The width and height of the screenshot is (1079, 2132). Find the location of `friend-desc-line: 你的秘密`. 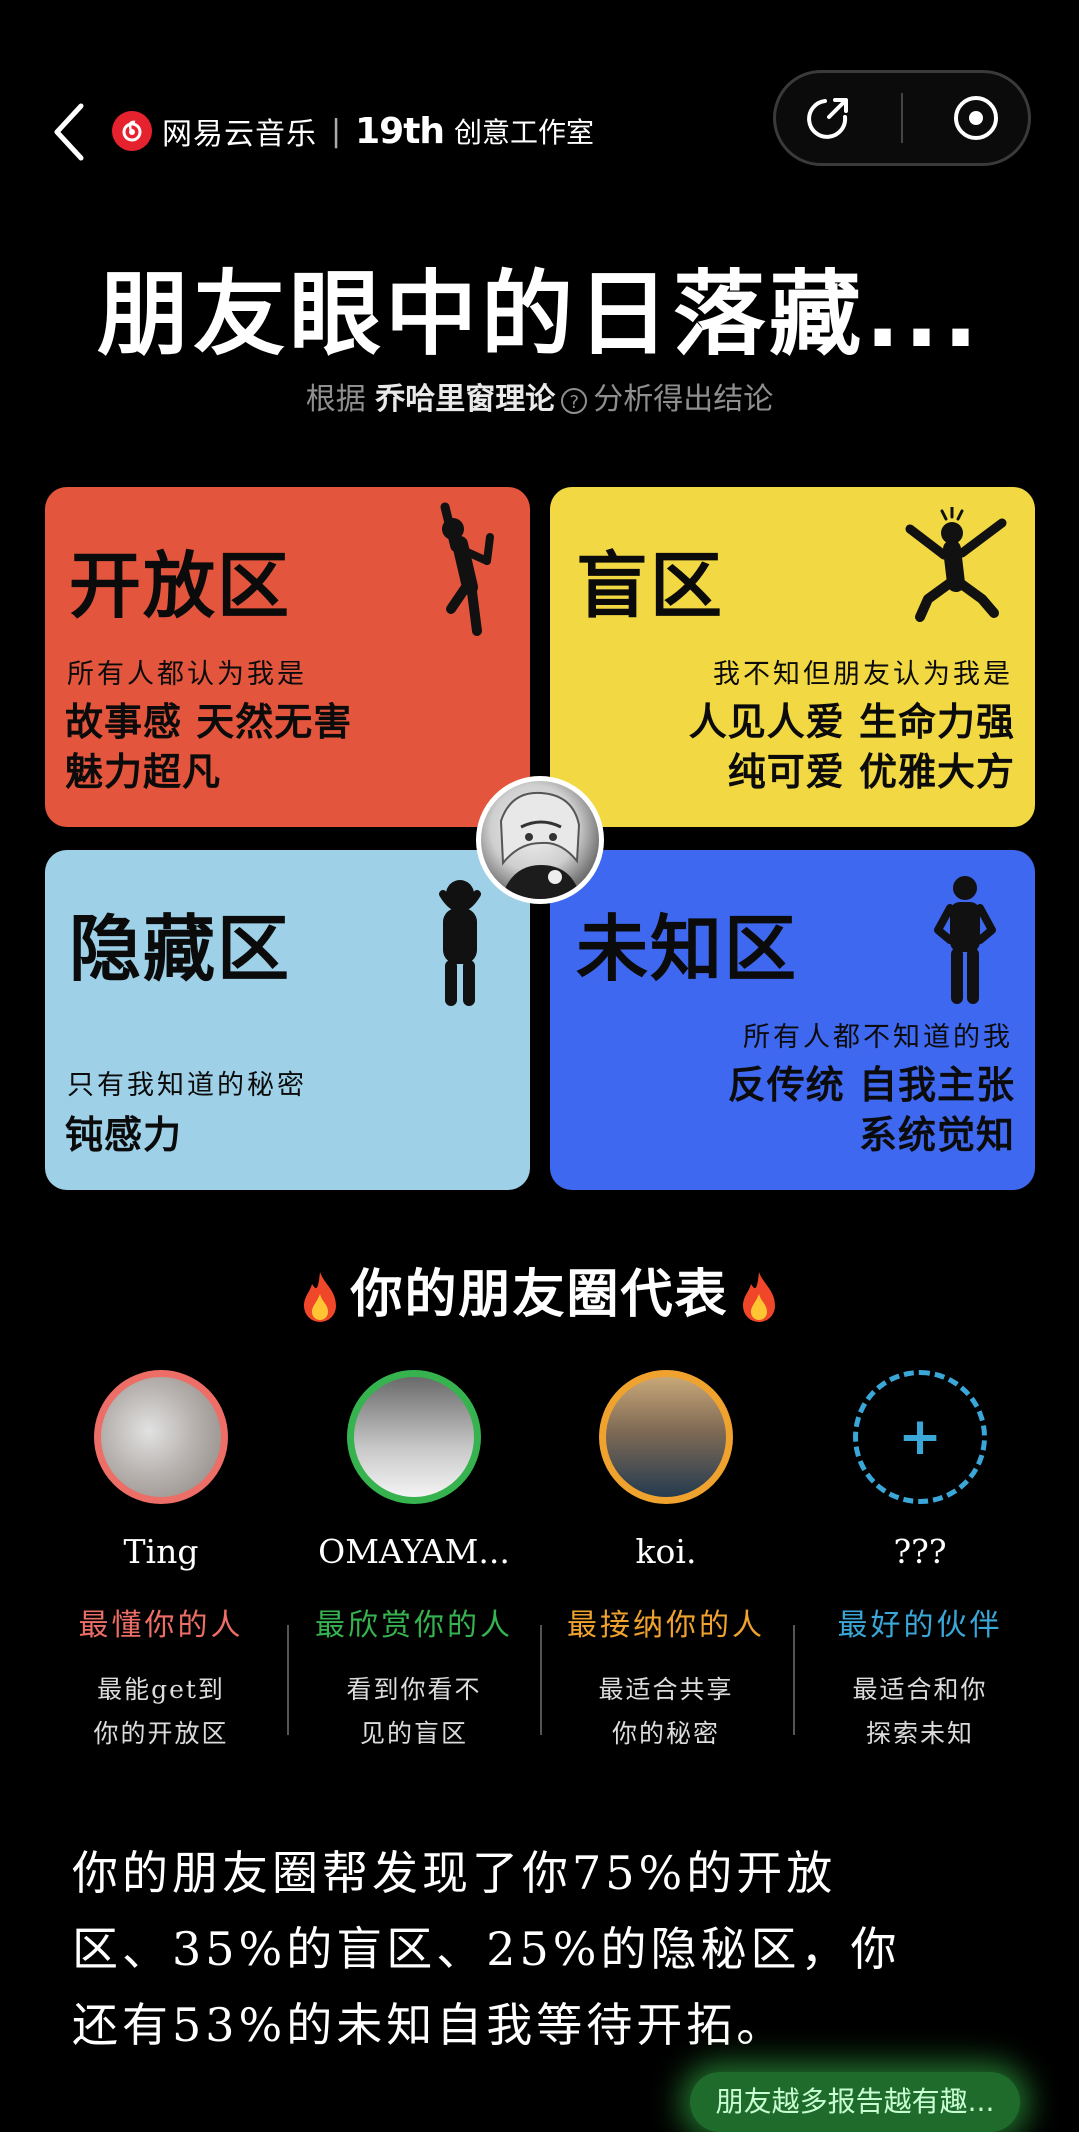

friend-desc-line: 你的秘密 is located at coordinates (665, 1733).